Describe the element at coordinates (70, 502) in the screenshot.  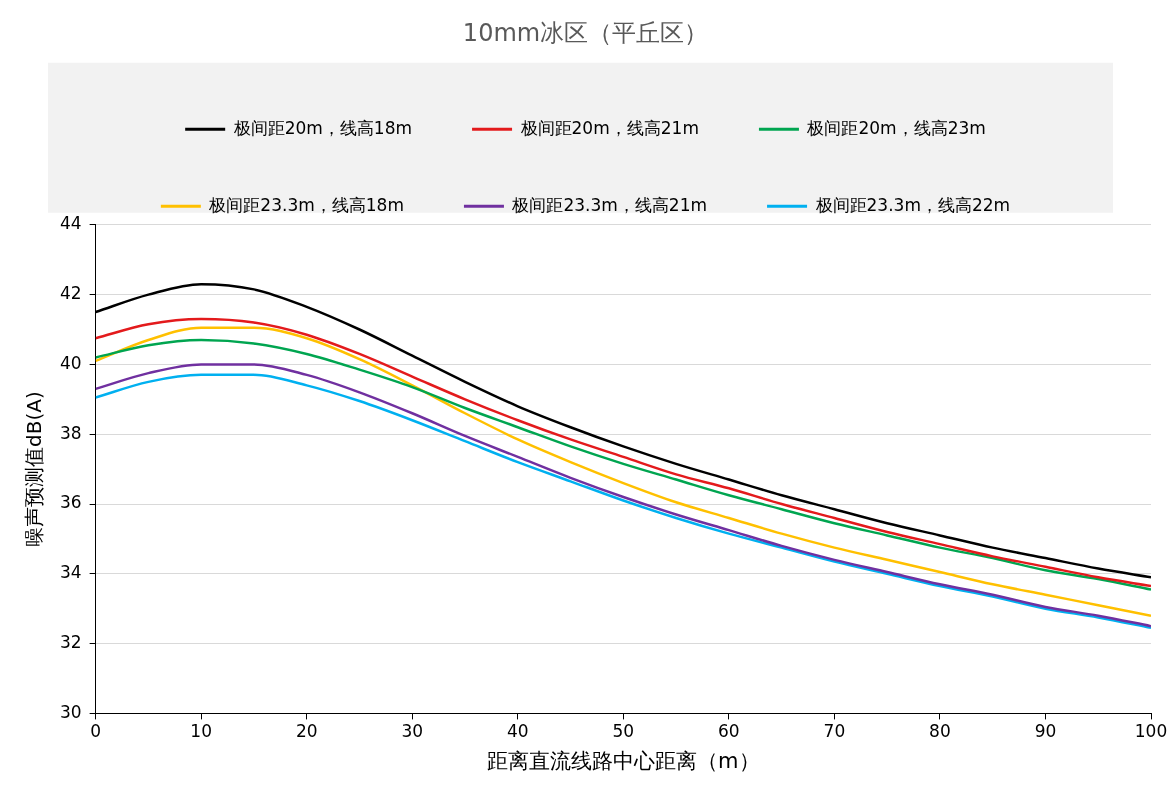
I see `y-tick-label: 36` at that location.